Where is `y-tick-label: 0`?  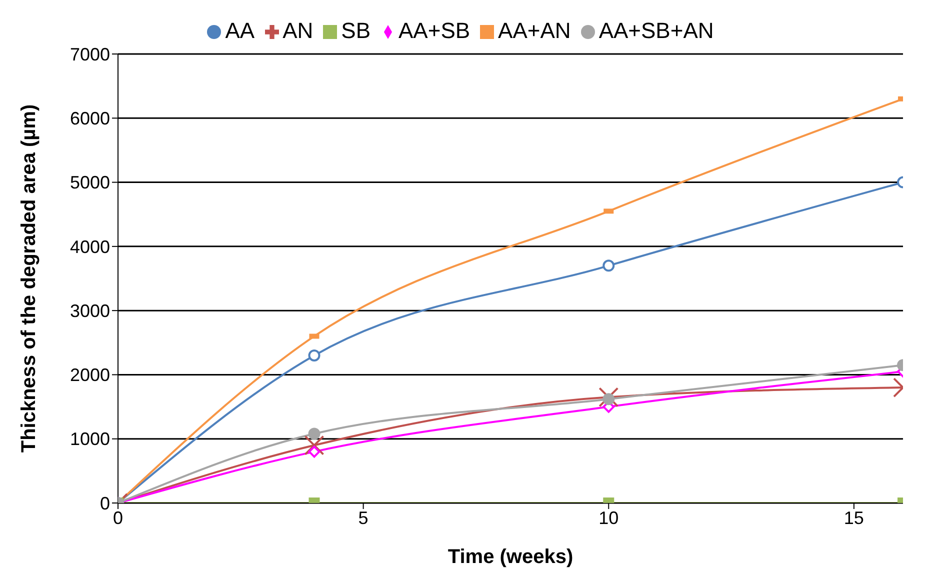
y-tick-label: 0 is located at coordinates (105, 503).